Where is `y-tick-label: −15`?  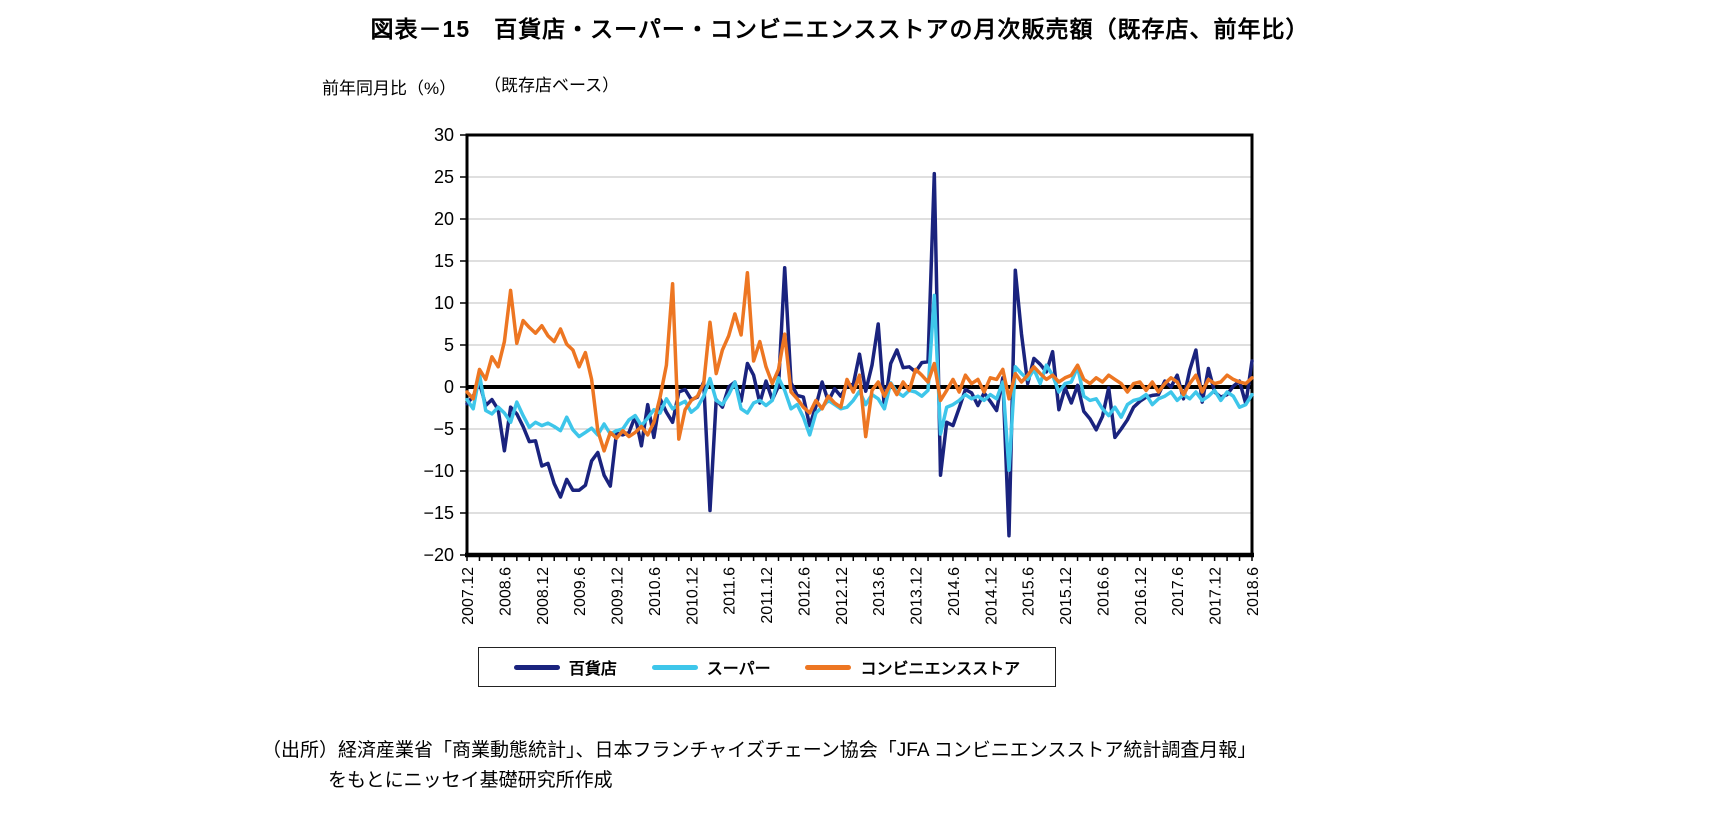
y-tick-label: −15 is located at coordinates (438, 513).